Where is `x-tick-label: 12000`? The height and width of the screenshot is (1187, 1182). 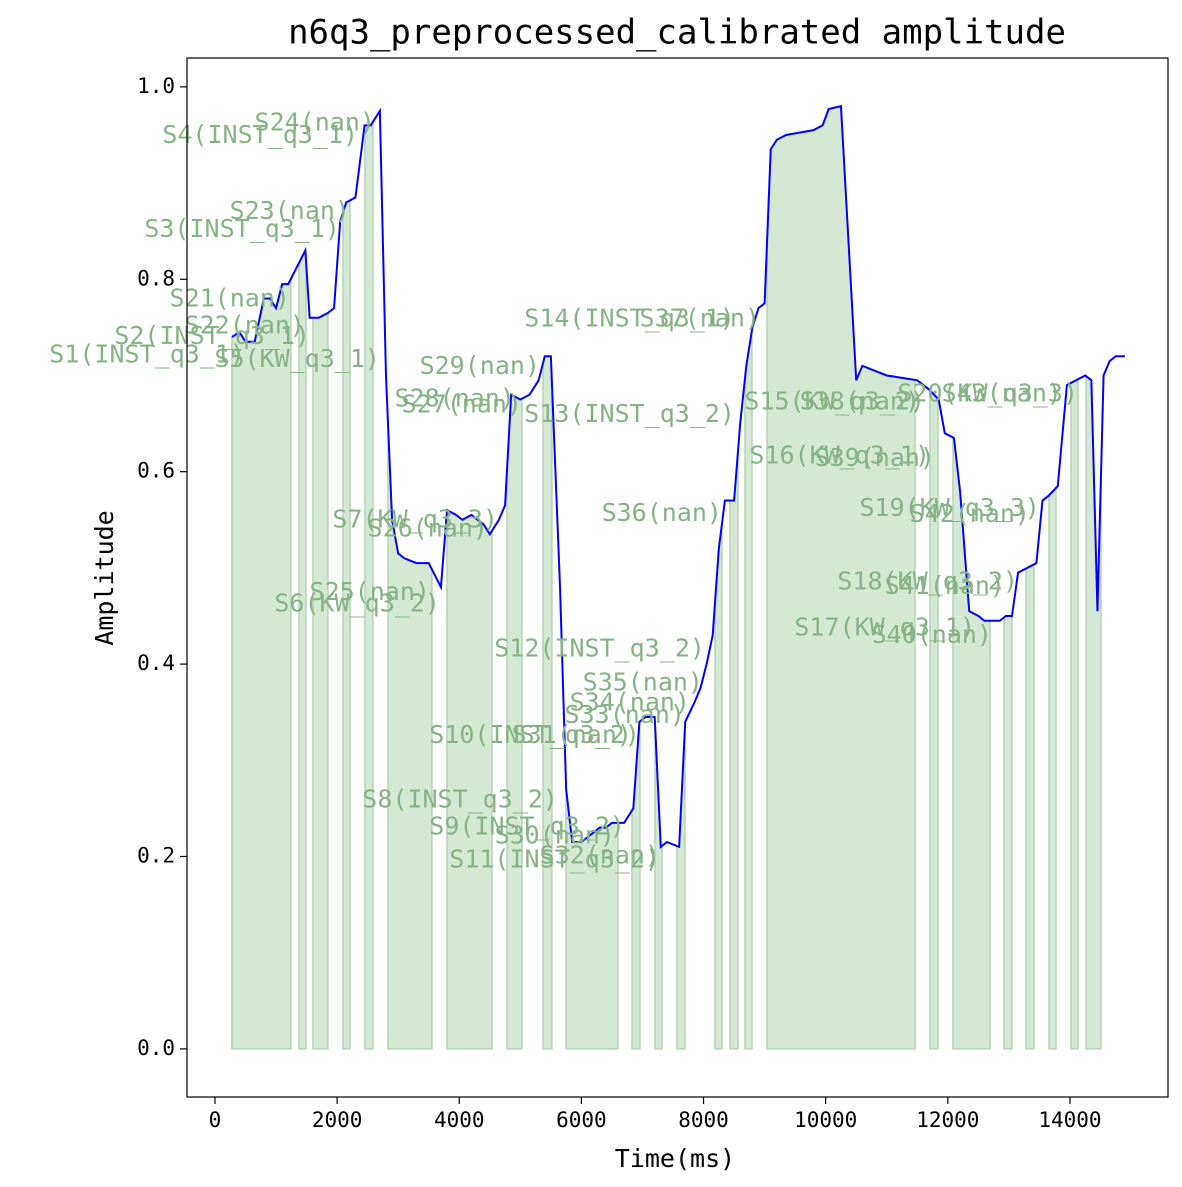
x-tick-label: 12000 is located at coordinates (947, 1120).